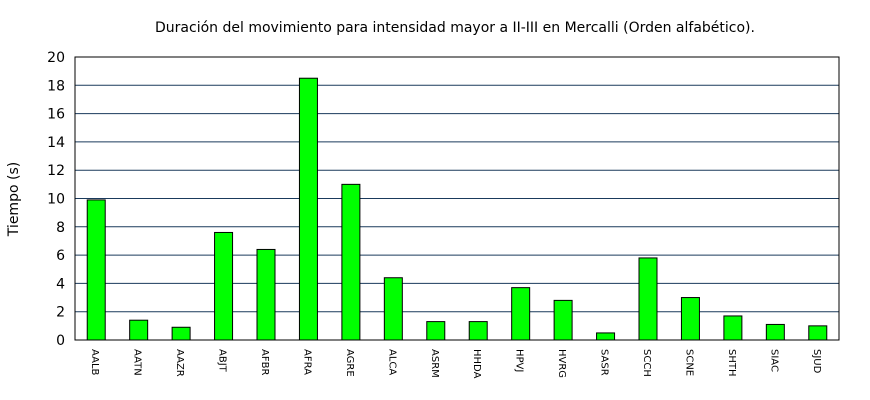 The image size is (870, 400). What do you see at coordinates (94, 362) in the screenshot?
I see `x-tick-label-aalb: AALB` at bounding box center [94, 362].